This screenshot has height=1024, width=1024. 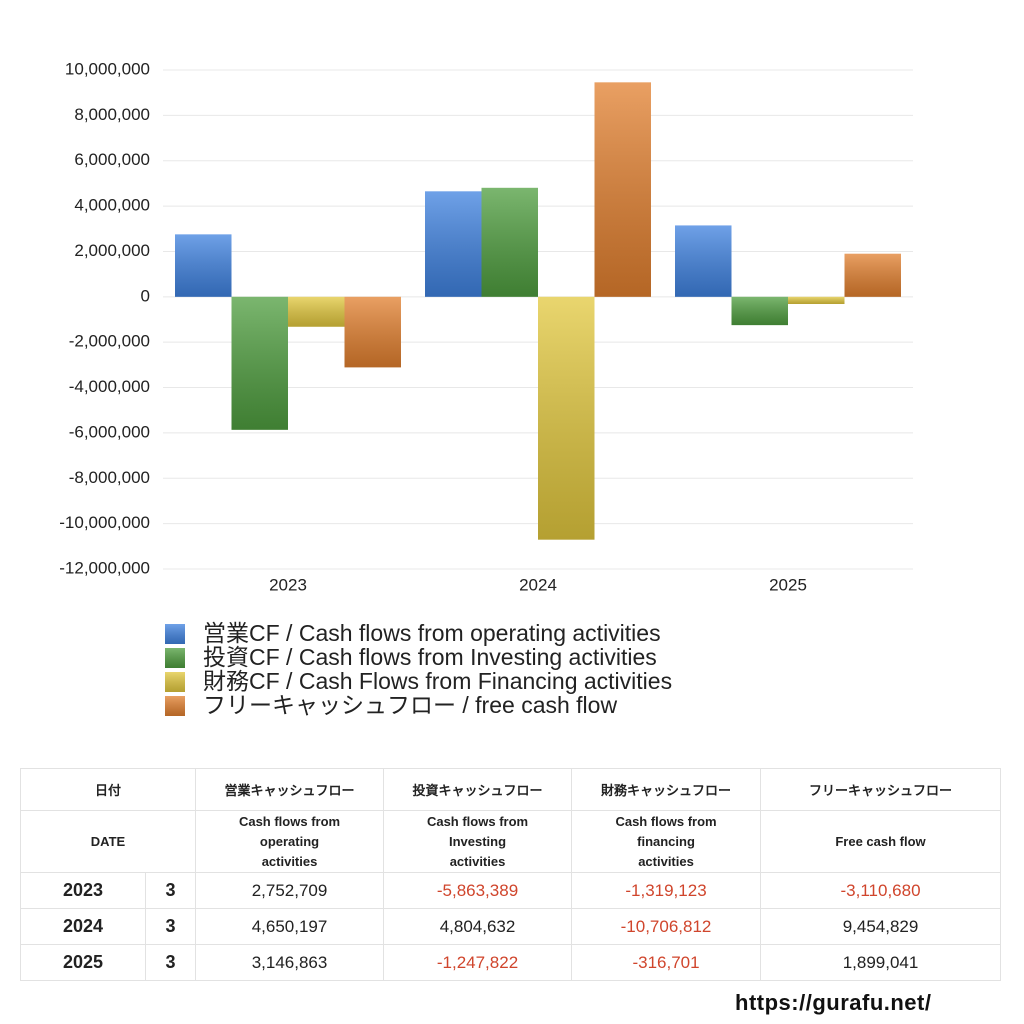 I want to click on x-tick-label: 2024, so click(x=538, y=584).